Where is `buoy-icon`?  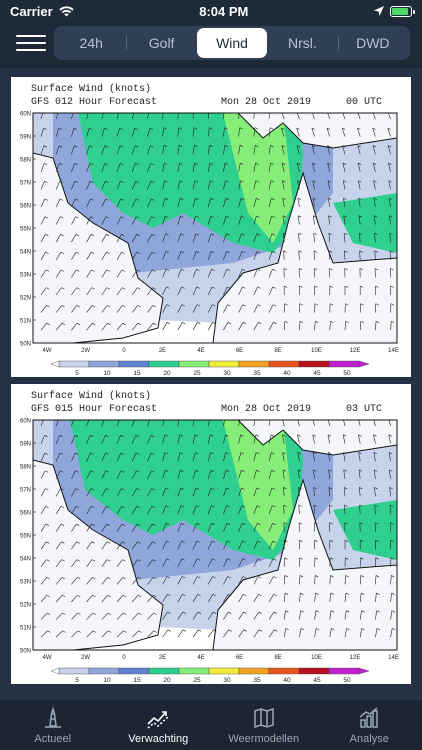
buoy-icon is located at coordinates (52, 717).